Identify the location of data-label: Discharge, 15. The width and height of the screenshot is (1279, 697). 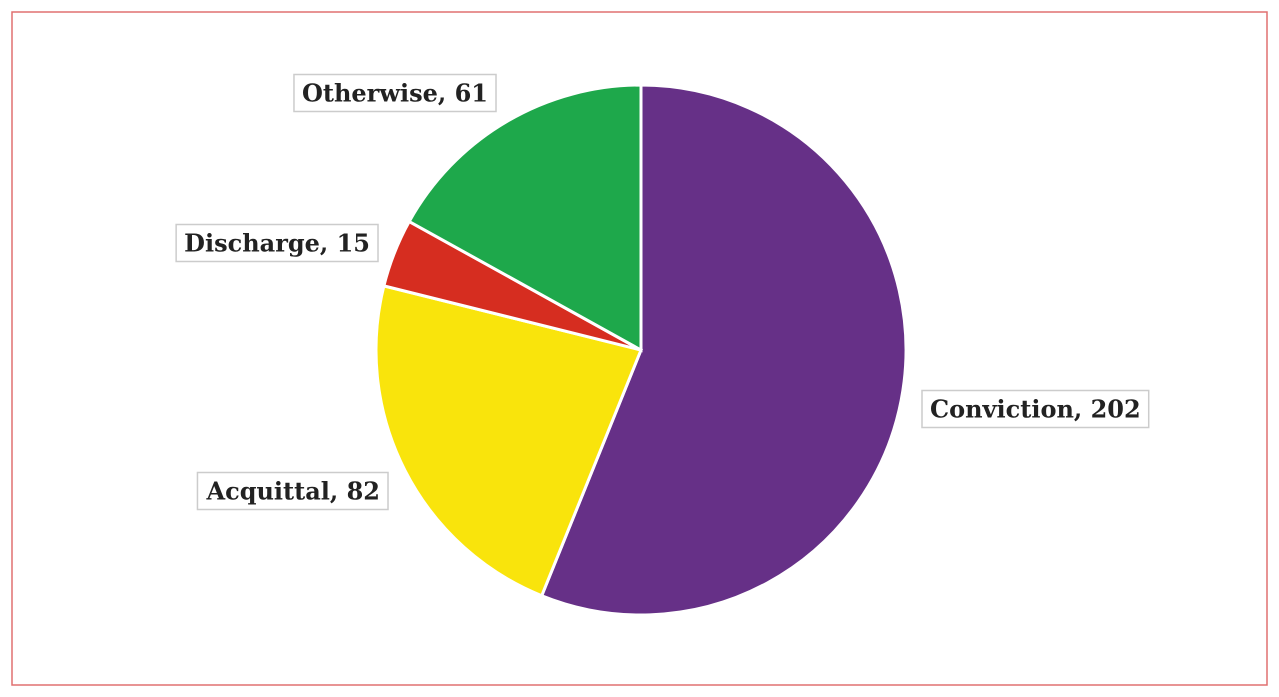
(277, 243).